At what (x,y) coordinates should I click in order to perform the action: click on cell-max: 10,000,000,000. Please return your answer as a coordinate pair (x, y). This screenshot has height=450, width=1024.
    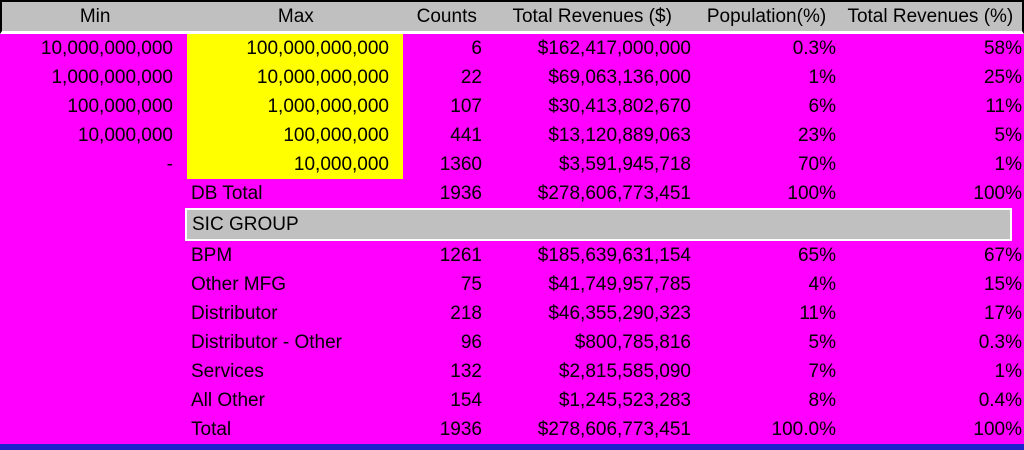
    Looking at the image, I should click on (295, 77).